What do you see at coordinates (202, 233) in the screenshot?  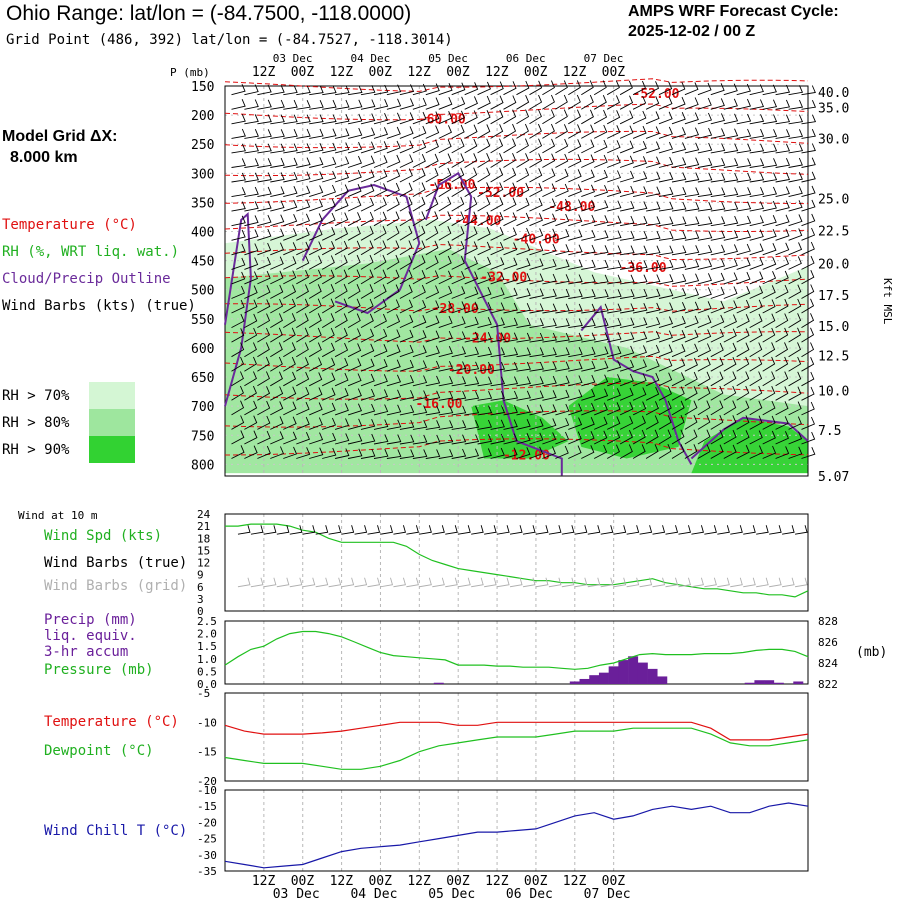 I see `y-tick-label: 400` at bounding box center [202, 233].